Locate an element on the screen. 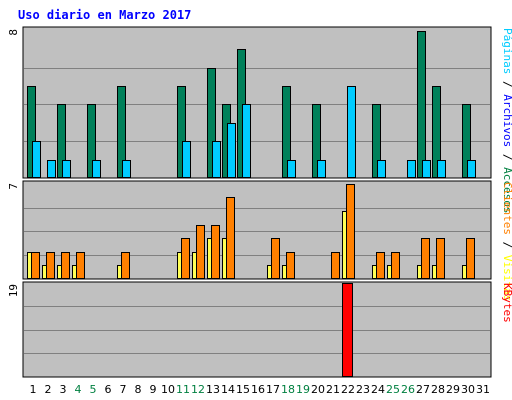  x-tick-label: 1 is located at coordinates (33, 389).